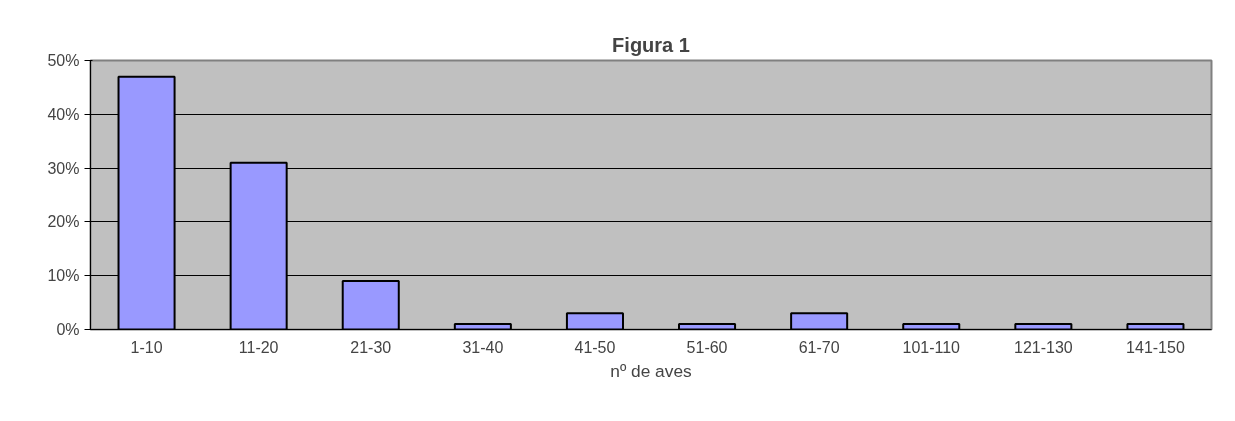 The width and height of the screenshot is (1235, 421). Describe the element at coordinates (651, 370) in the screenshot. I see `x-axis-title: nº de aves` at that location.